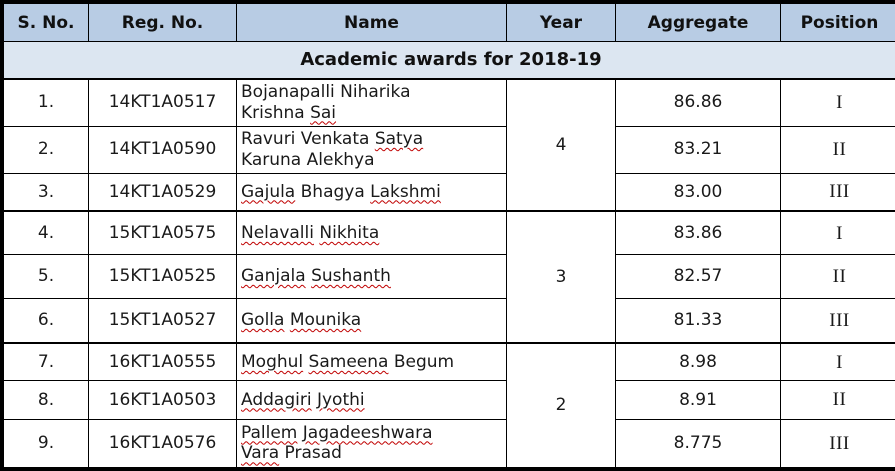  I want to click on sno-cell: 8., so click(46, 400).